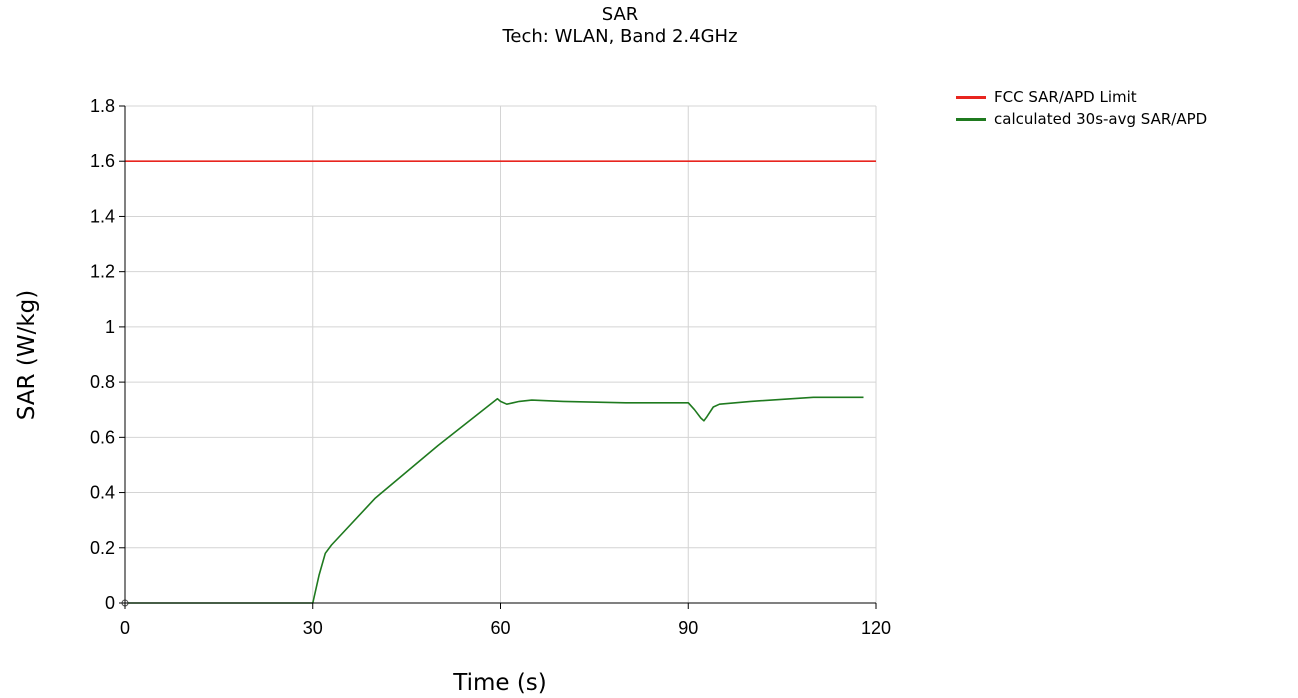 The image size is (1298, 698). I want to click on chart-subtitle: Tech: WLAN, Band 2.4GHz, so click(620, 36).